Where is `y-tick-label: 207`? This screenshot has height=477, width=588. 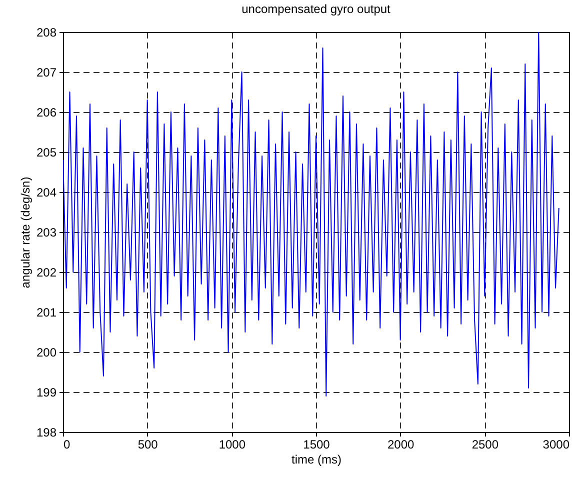 y-tick-label: 207 is located at coordinates (46, 73).